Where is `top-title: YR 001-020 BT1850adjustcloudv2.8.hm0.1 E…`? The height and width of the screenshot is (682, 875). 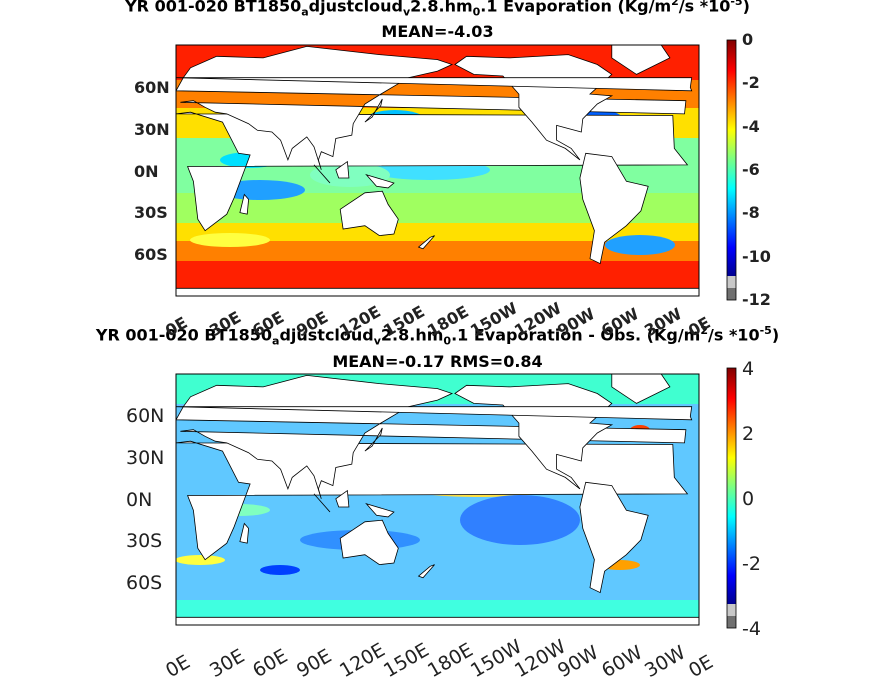 top-title: YR 001-020 BT1850adjustcloudv2.8.hm0.1 E… is located at coordinates (437, 9).